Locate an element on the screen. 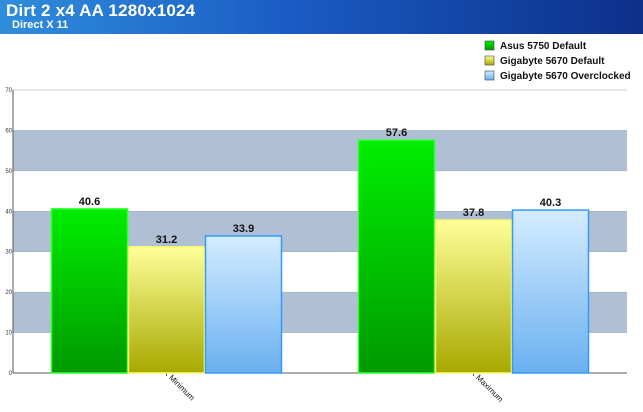 The image size is (643, 412). bar-value-label: 31.2 is located at coordinates (166, 240).